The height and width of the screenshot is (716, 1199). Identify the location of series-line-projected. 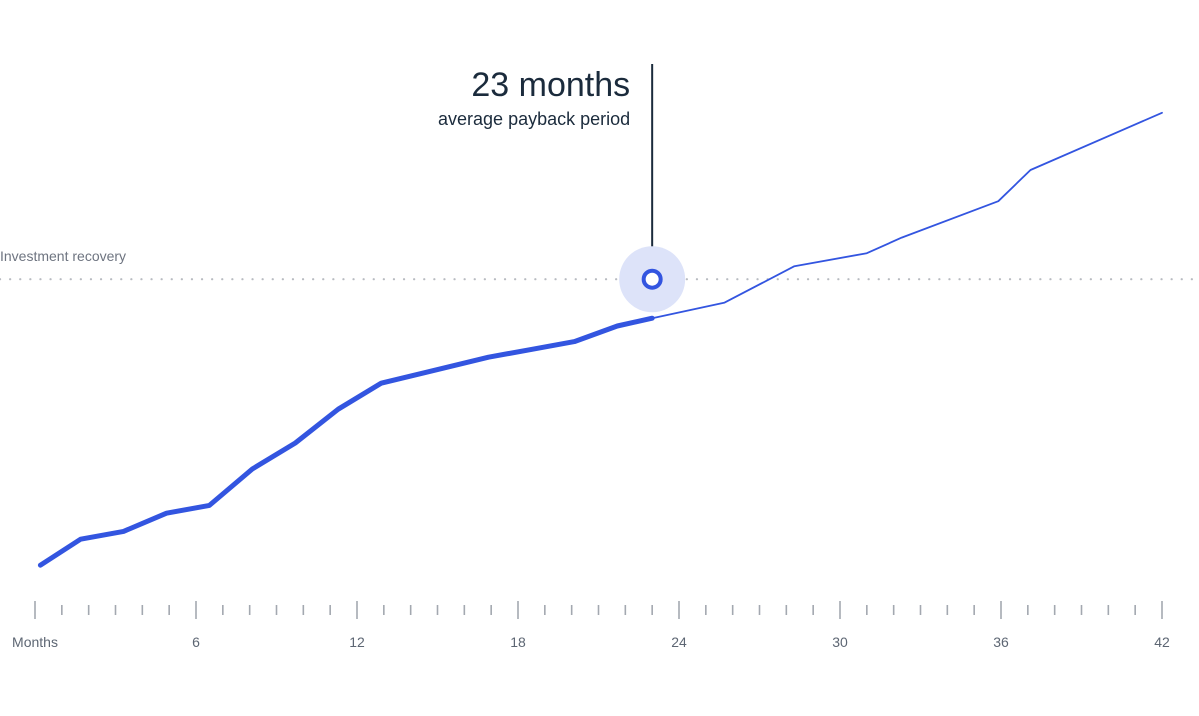
(907, 215).